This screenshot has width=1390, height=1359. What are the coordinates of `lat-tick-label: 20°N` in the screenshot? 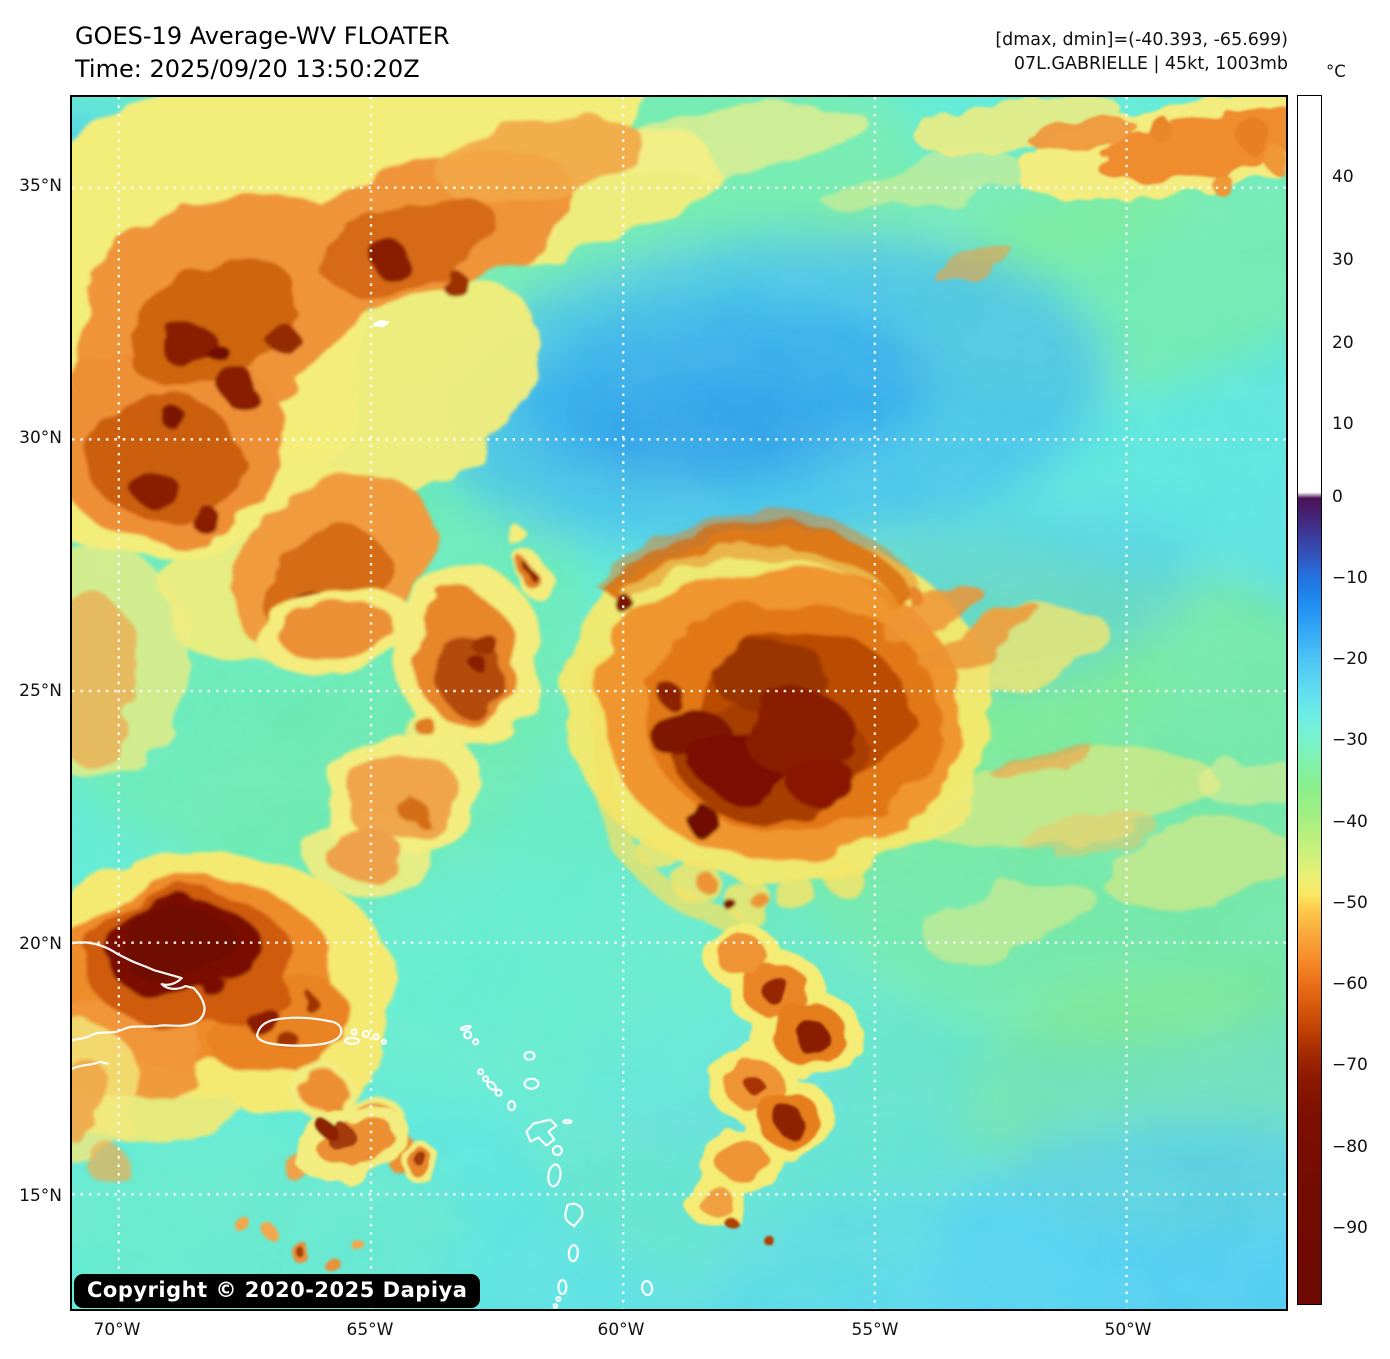 It's located at (40, 944).